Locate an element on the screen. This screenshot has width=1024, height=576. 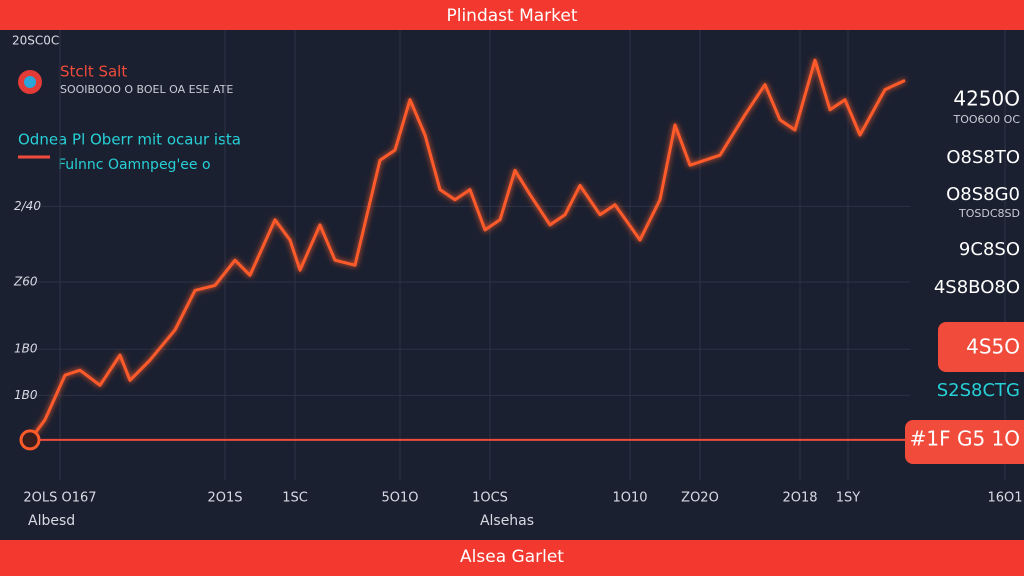
legend-title: Odnea Pl Oberr mit ocaur ista is located at coordinates (129, 140).